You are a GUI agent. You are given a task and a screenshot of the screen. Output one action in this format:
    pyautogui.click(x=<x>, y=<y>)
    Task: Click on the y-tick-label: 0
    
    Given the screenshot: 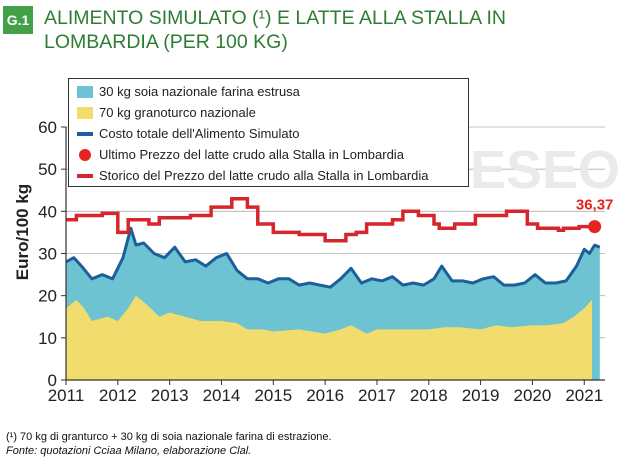 What is the action you would take?
    pyautogui.click(x=52, y=380)
    